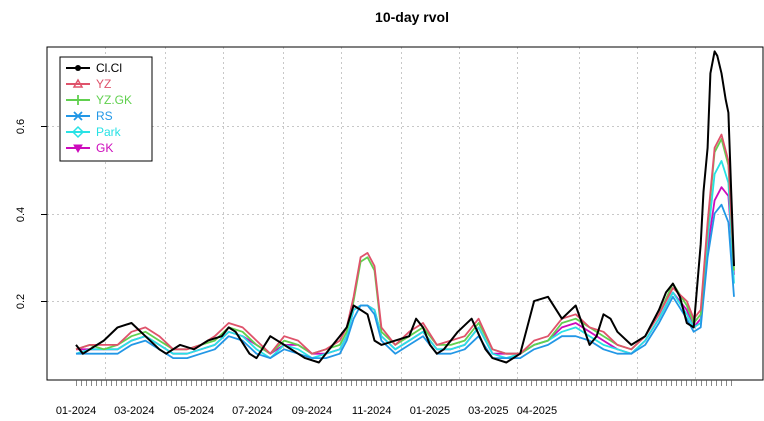 Image resolution: width=764 pixels, height=421 pixels. I want to click on x-tick-label-1: 03-2024, so click(134, 411).